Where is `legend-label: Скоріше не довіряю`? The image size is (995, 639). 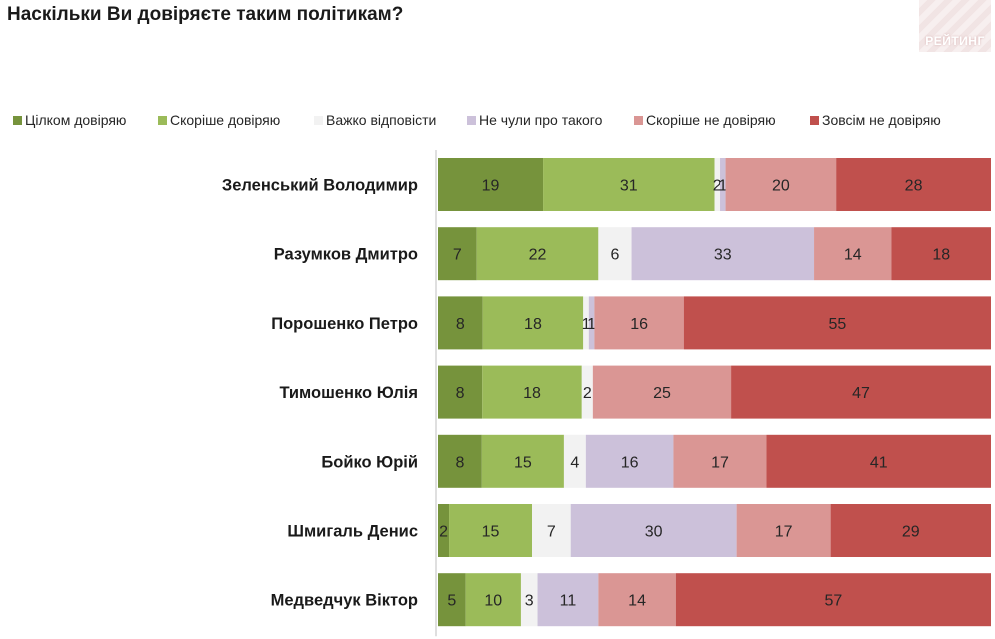
legend-label: Скоріше не довіряю is located at coordinates (711, 120).